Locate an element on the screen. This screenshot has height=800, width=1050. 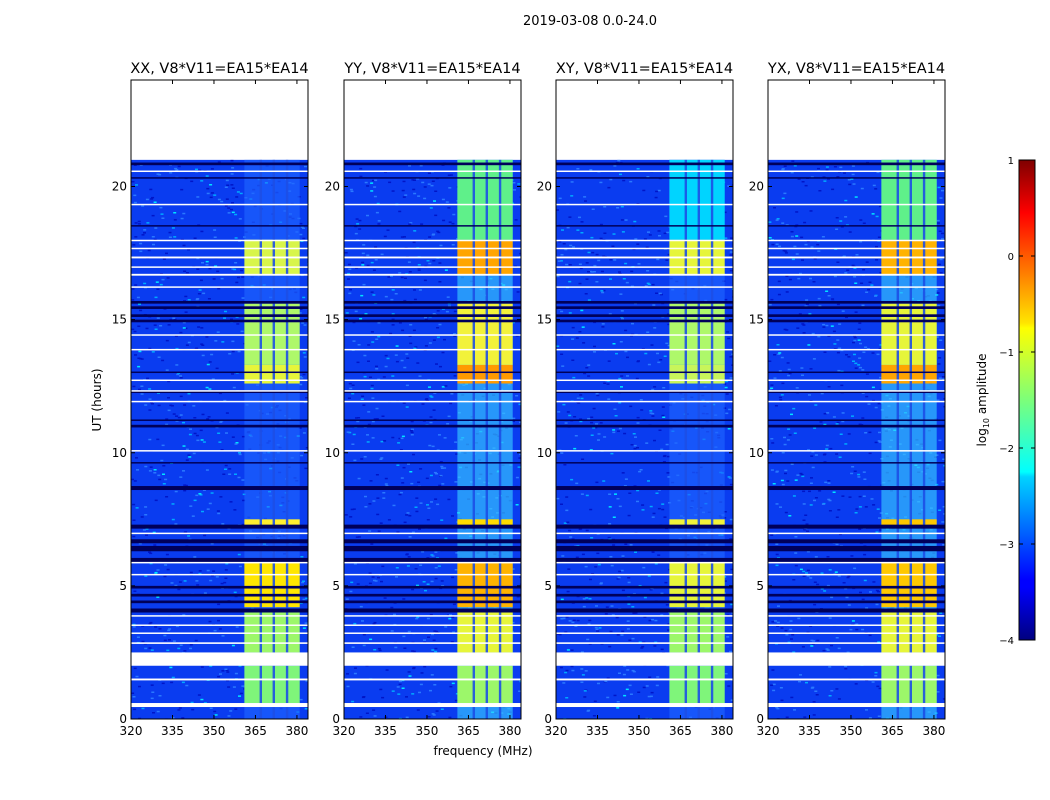
colorbar-tick-label: −2 is located at coordinates (1006, 449).